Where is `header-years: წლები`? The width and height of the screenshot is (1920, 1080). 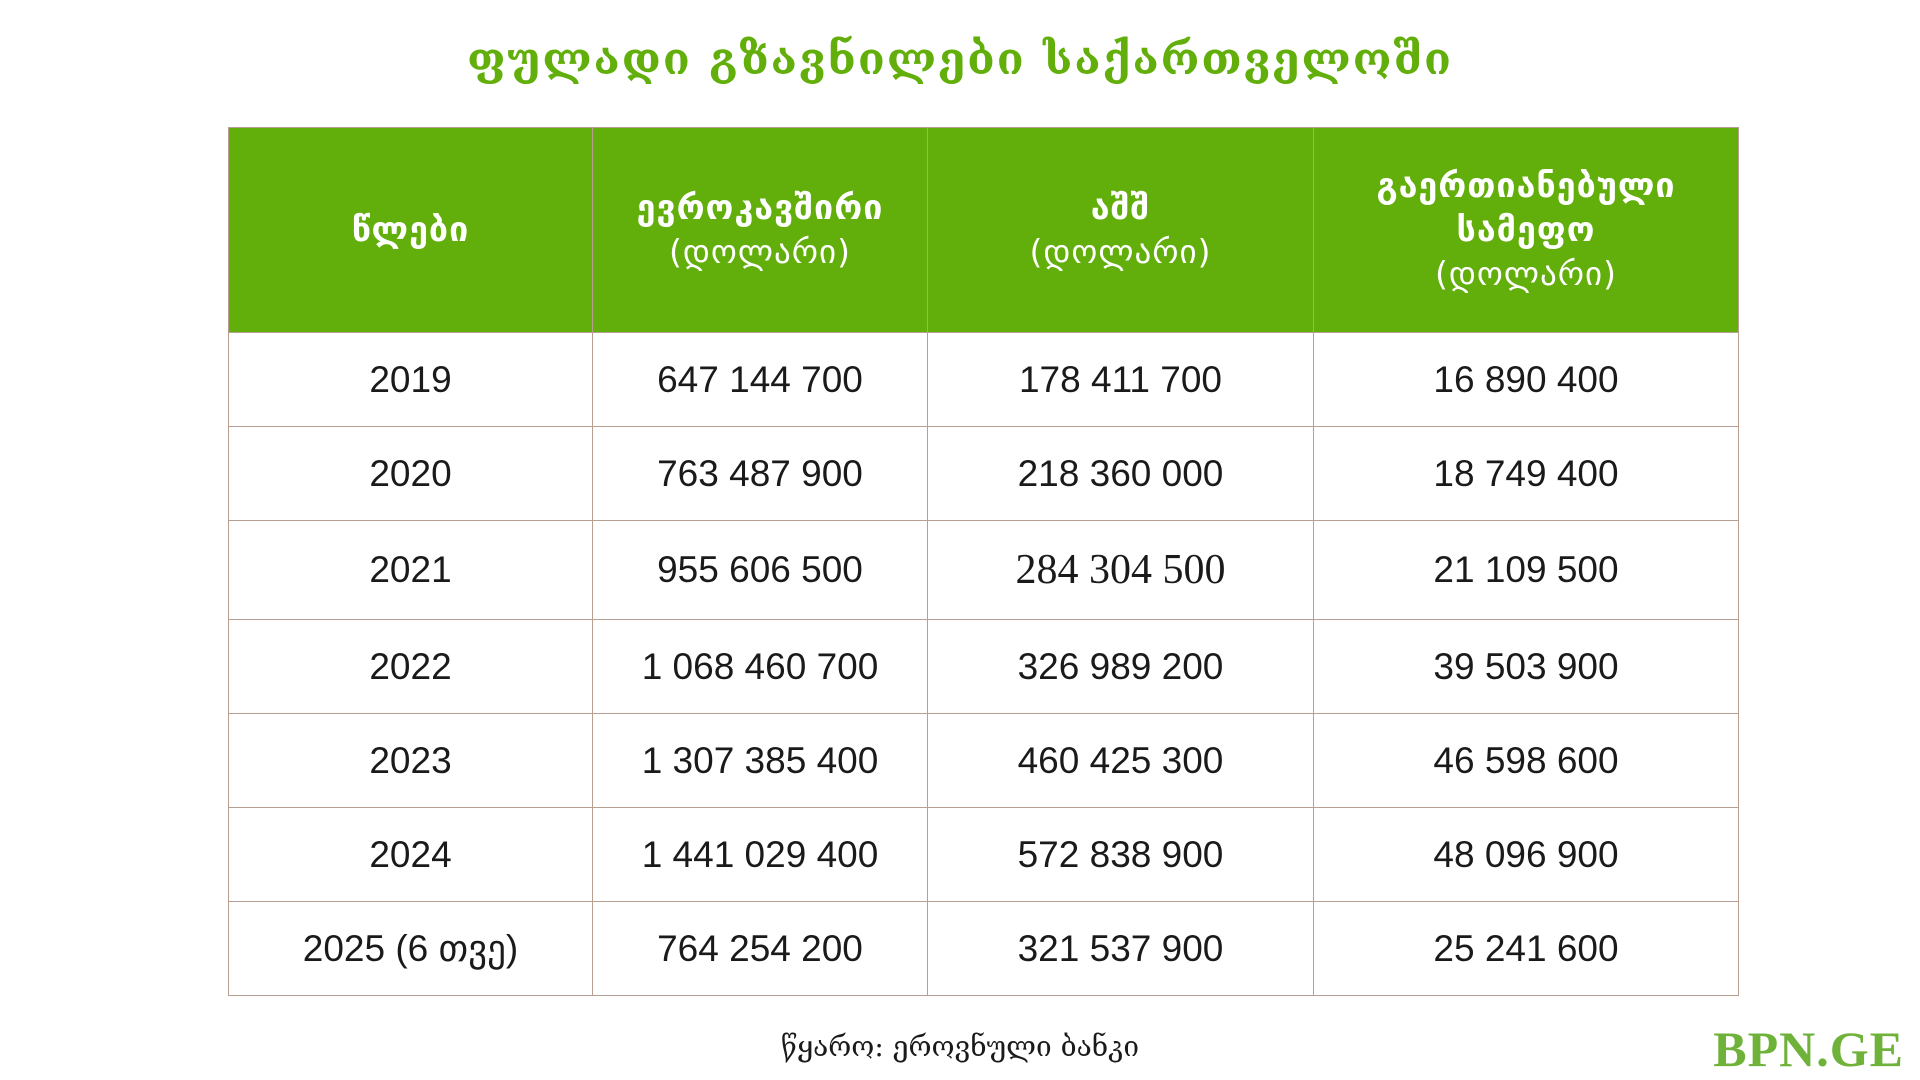
header-years: წლები is located at coordinates (410, 230).